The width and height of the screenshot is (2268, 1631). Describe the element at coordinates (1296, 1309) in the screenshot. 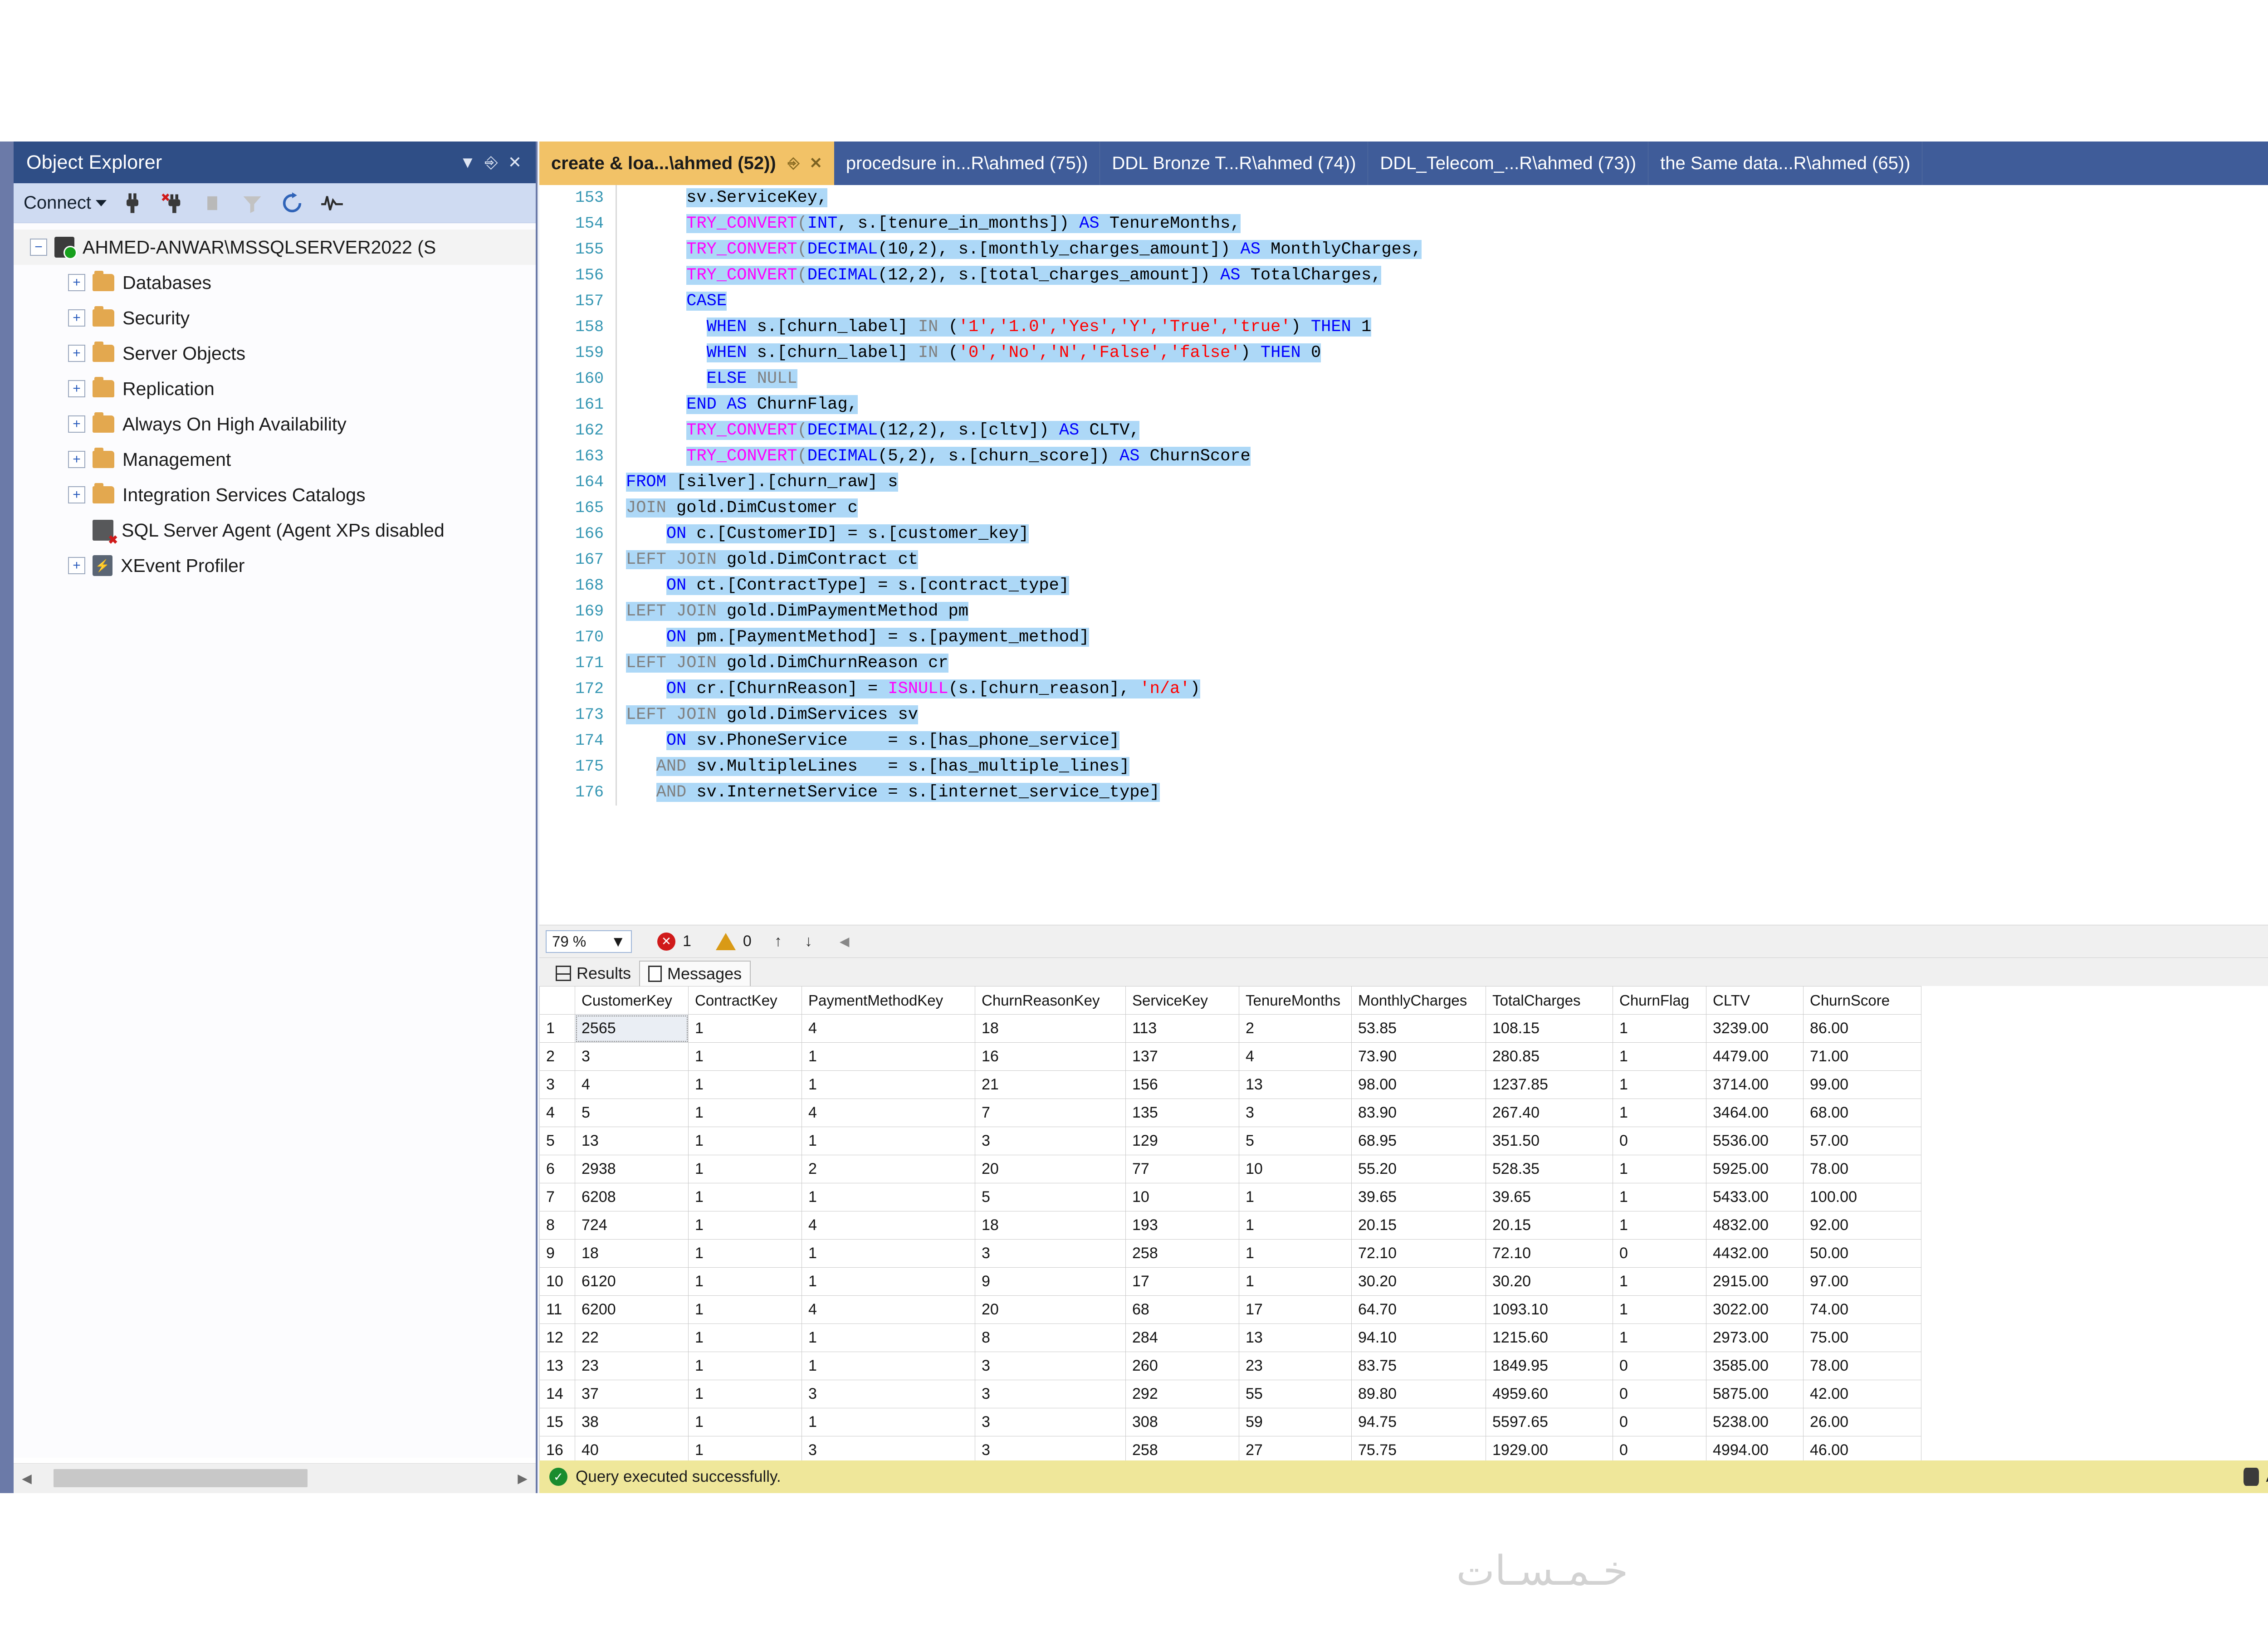

I see `table-cell: 17` at that location.